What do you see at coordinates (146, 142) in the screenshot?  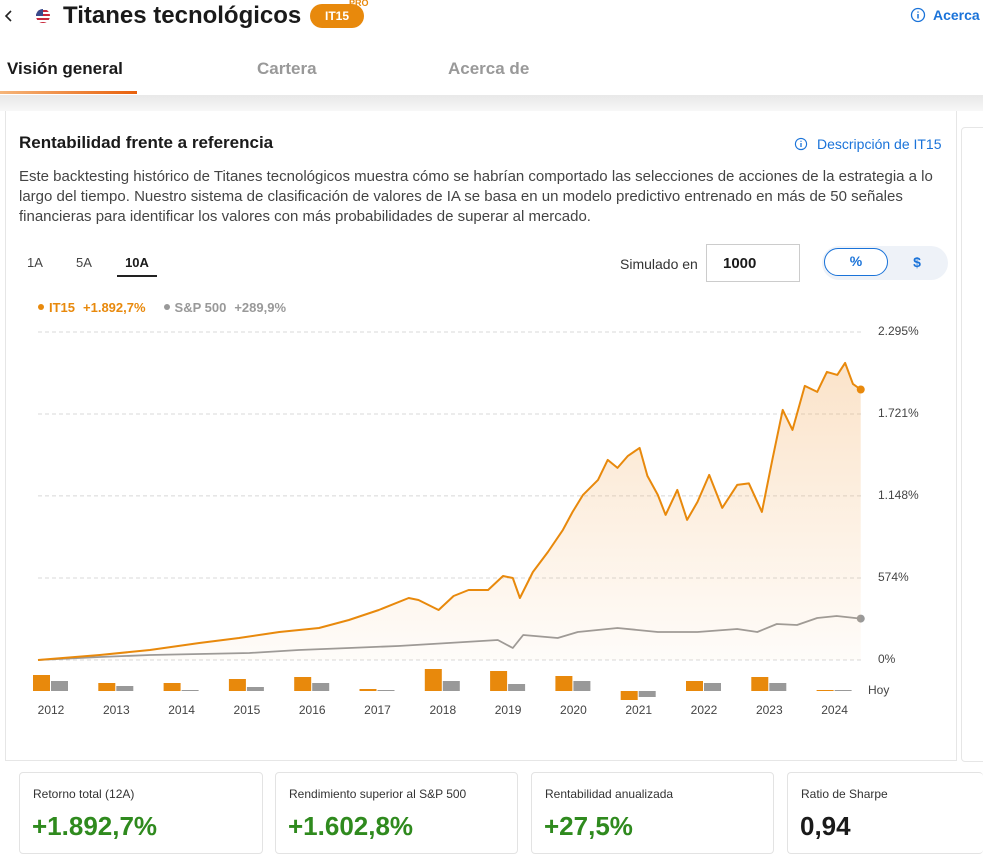 I see `card-title: Rentabilidad frente a referencia` at bounding box center [146, 142].